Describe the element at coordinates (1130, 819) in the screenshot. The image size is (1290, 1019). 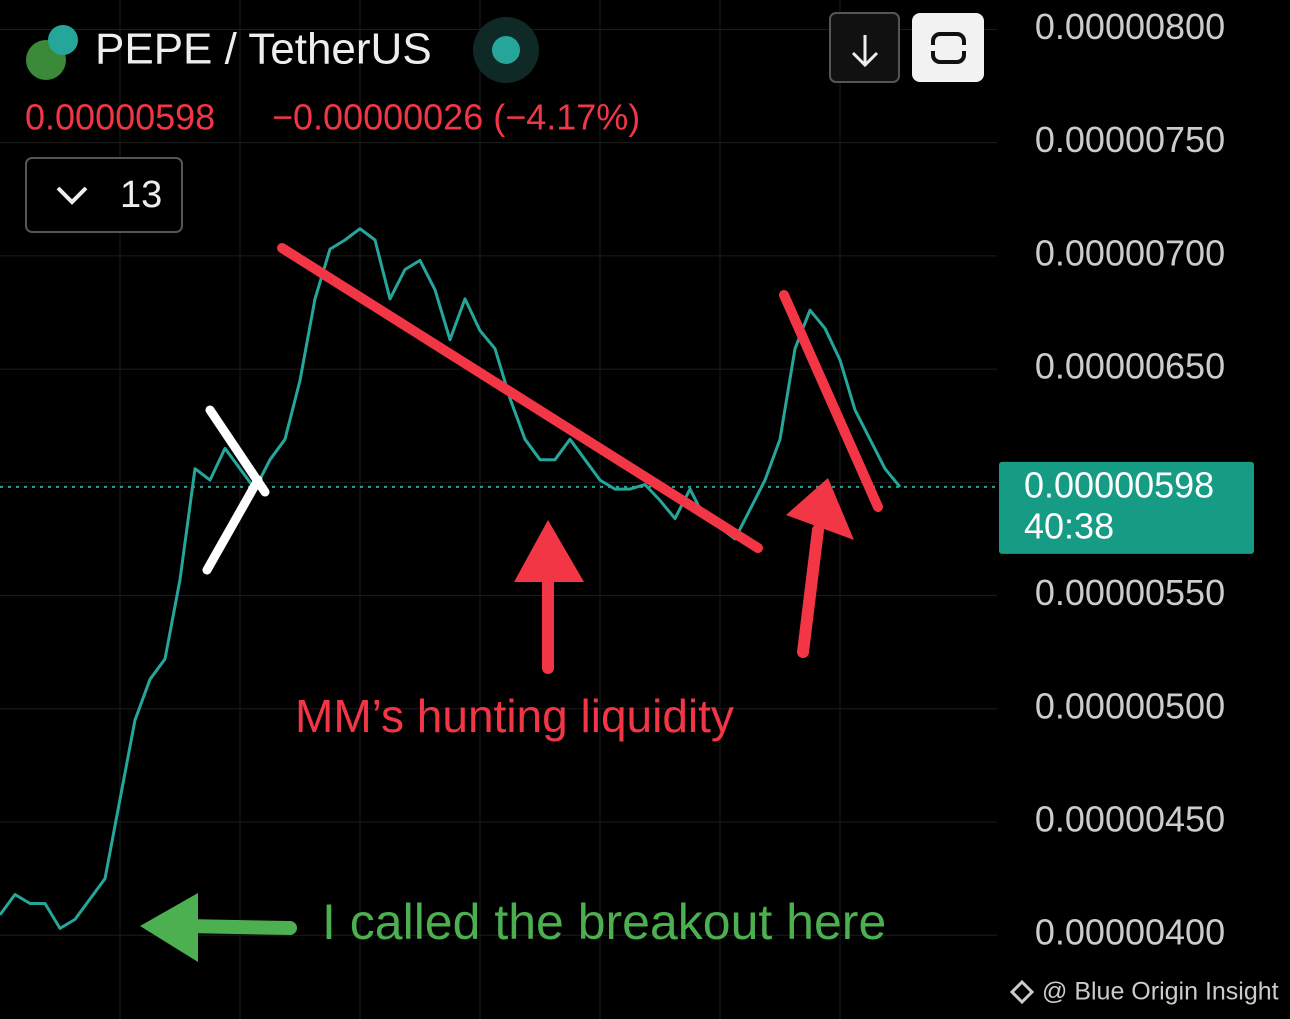
I see `y-tick-label: 0.00000450` at that location.